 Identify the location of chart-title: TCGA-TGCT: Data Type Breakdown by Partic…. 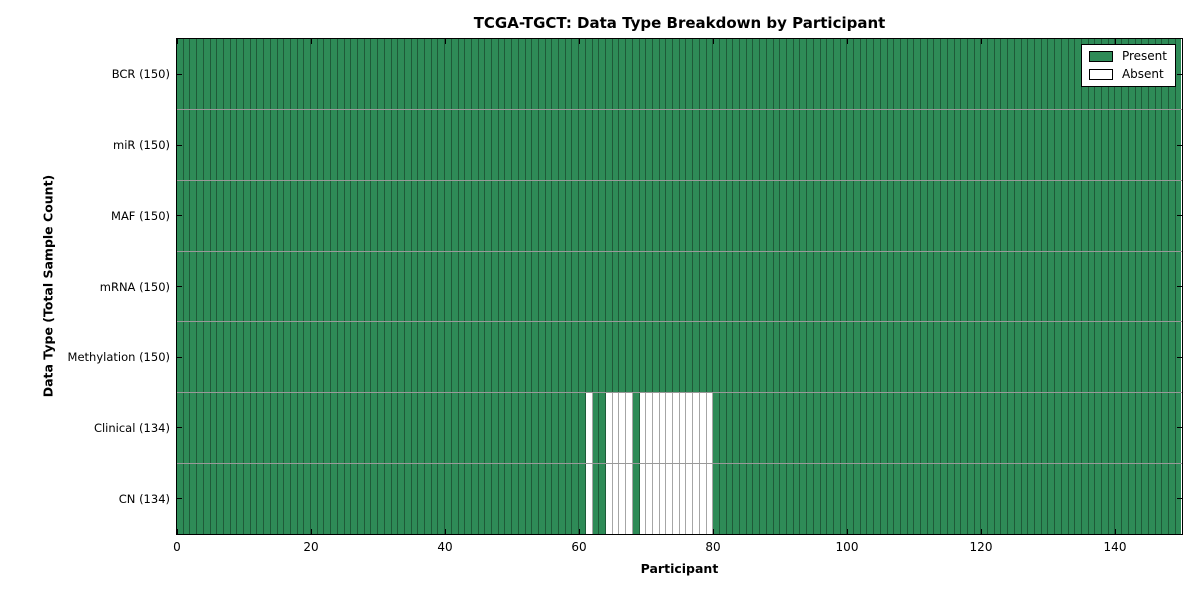
(679, 23).